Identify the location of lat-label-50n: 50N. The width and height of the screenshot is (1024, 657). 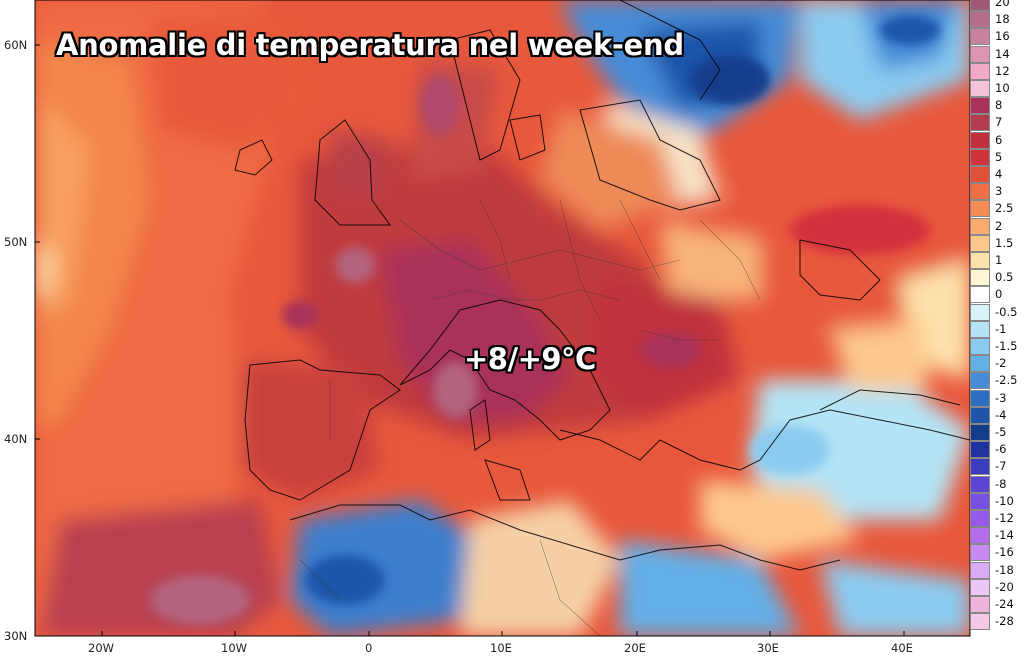
(16, 242).